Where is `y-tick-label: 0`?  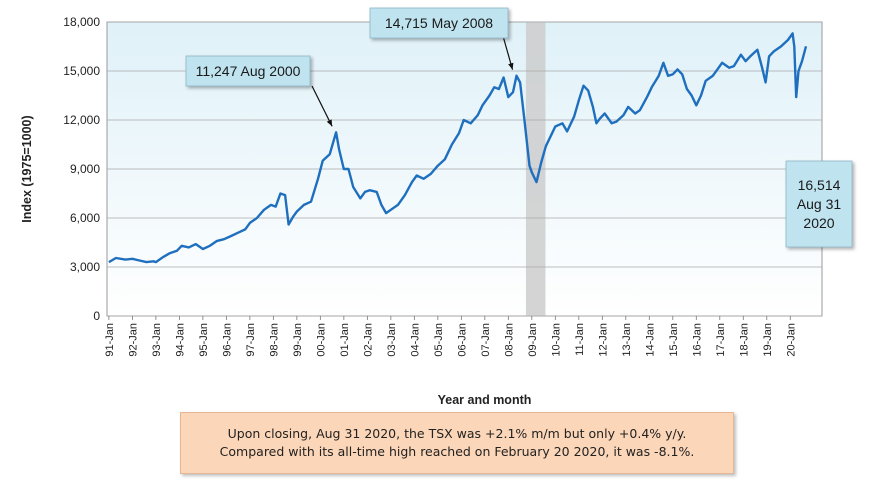
y-tick-label: 0 is located at coordinates (96, 316).